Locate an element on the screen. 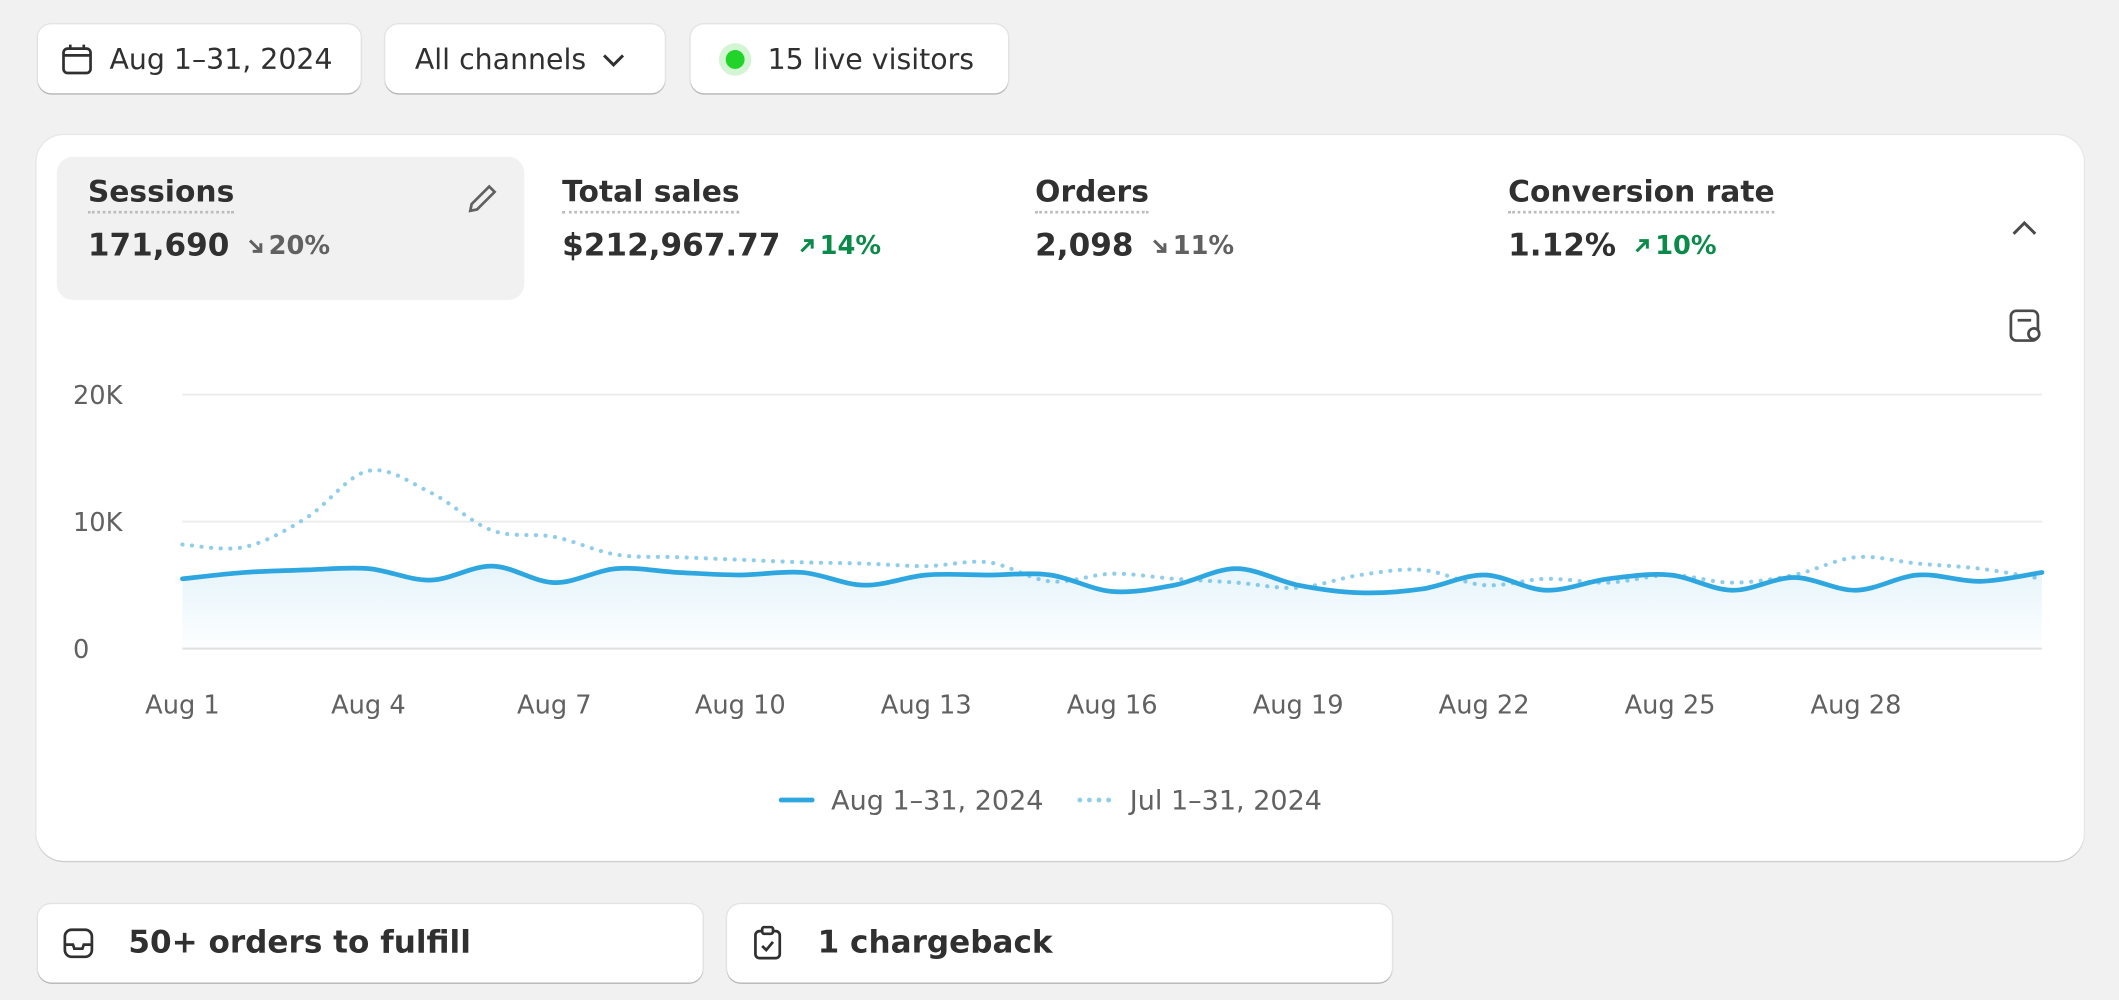  metric-value: 1.12% is located at coordinates (1562, 246).